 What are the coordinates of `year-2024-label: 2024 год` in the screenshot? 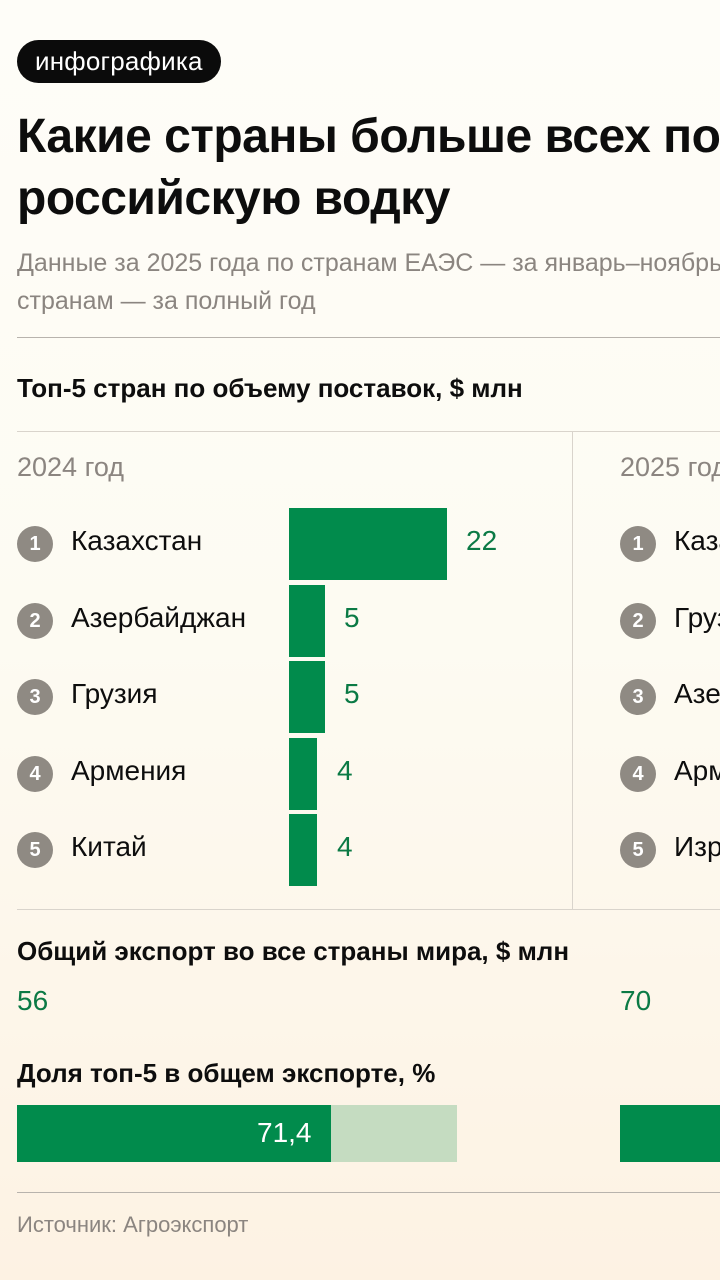 It's located at (70, 467).